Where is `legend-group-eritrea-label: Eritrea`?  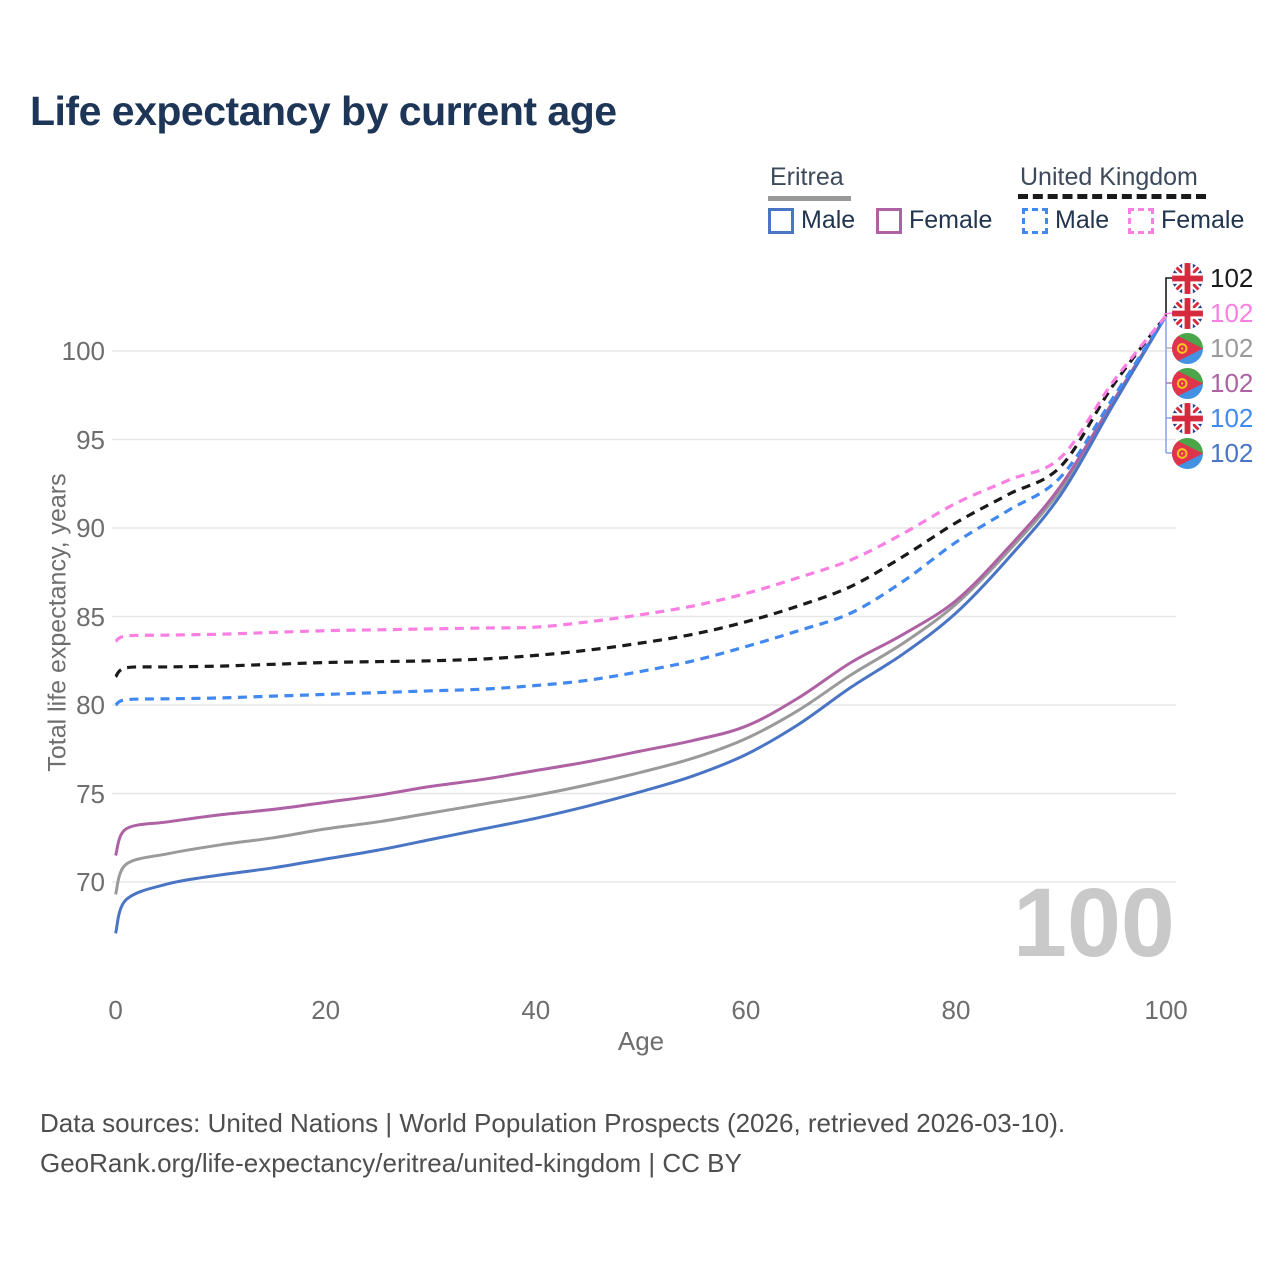
legend-group-eritrea-label: Eritrea is located at coordinates (807, 177).